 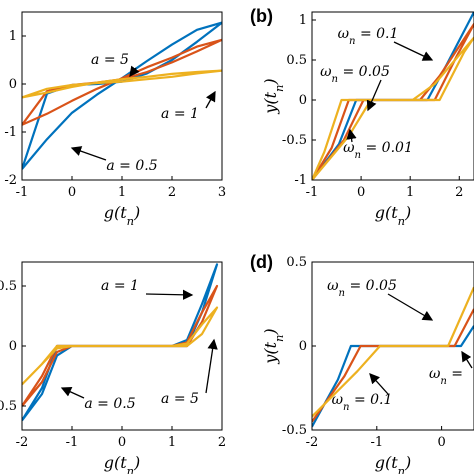 What do you see at coordinates (120, 286) in the screenshot?
I see `annotation-label-c-0: a = 1` at bounding box center [120, 286].